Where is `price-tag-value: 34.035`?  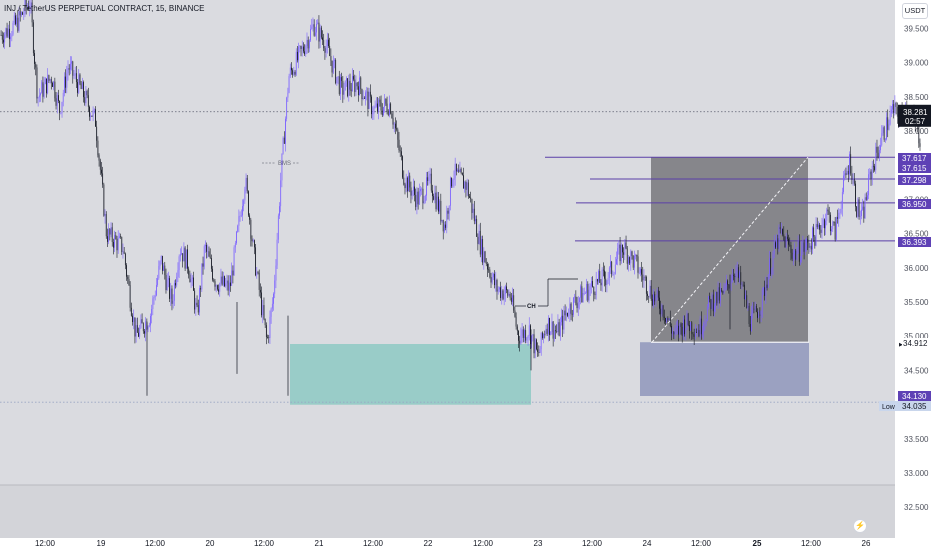
price-tag-value: 34.035 is located at coordinates (914, 406).